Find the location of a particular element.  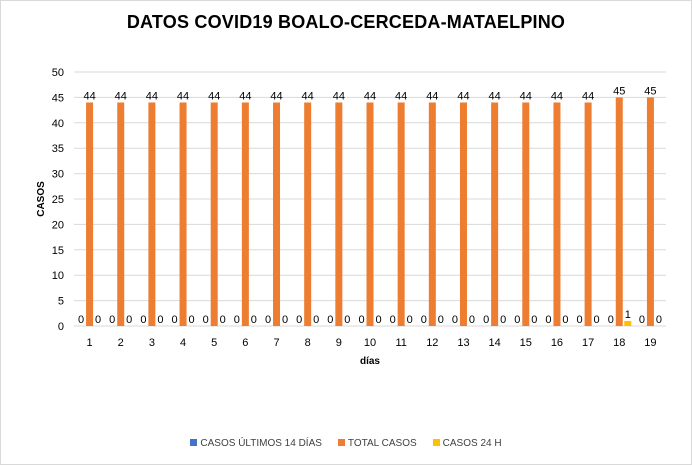

x-axis-label: días is located at coordinates (370, 361).